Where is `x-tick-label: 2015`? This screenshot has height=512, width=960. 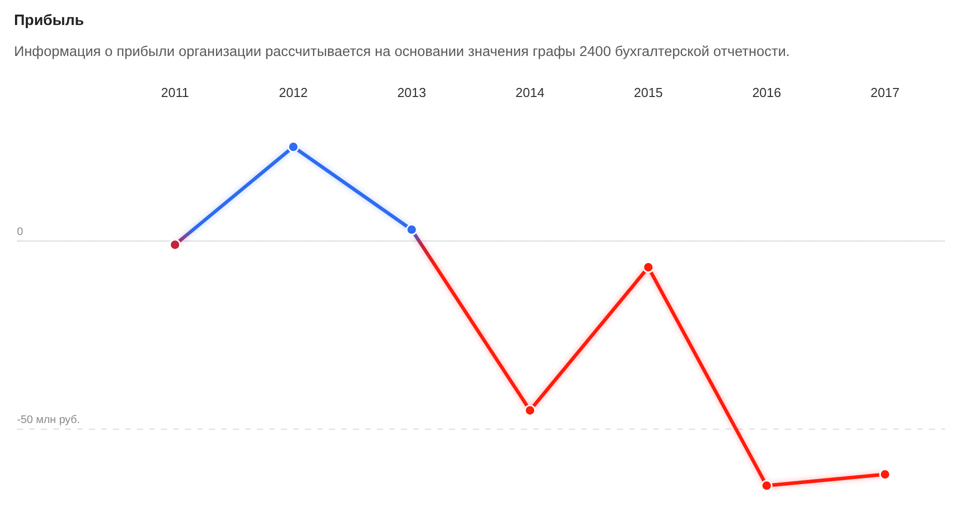
x-tick-label: 2015 is located at coordinates (648, 92).